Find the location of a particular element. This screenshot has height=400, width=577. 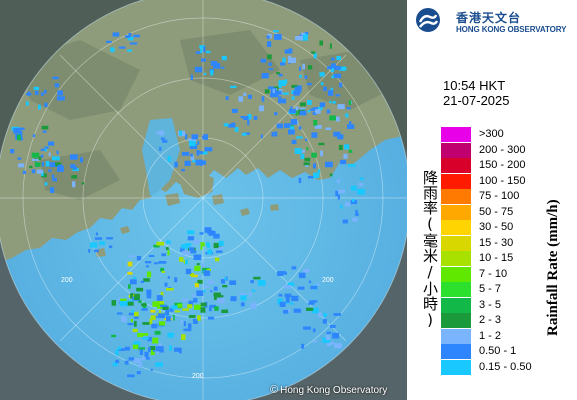

legend-row: 150 - 200 is located at coordinates (506, 165).